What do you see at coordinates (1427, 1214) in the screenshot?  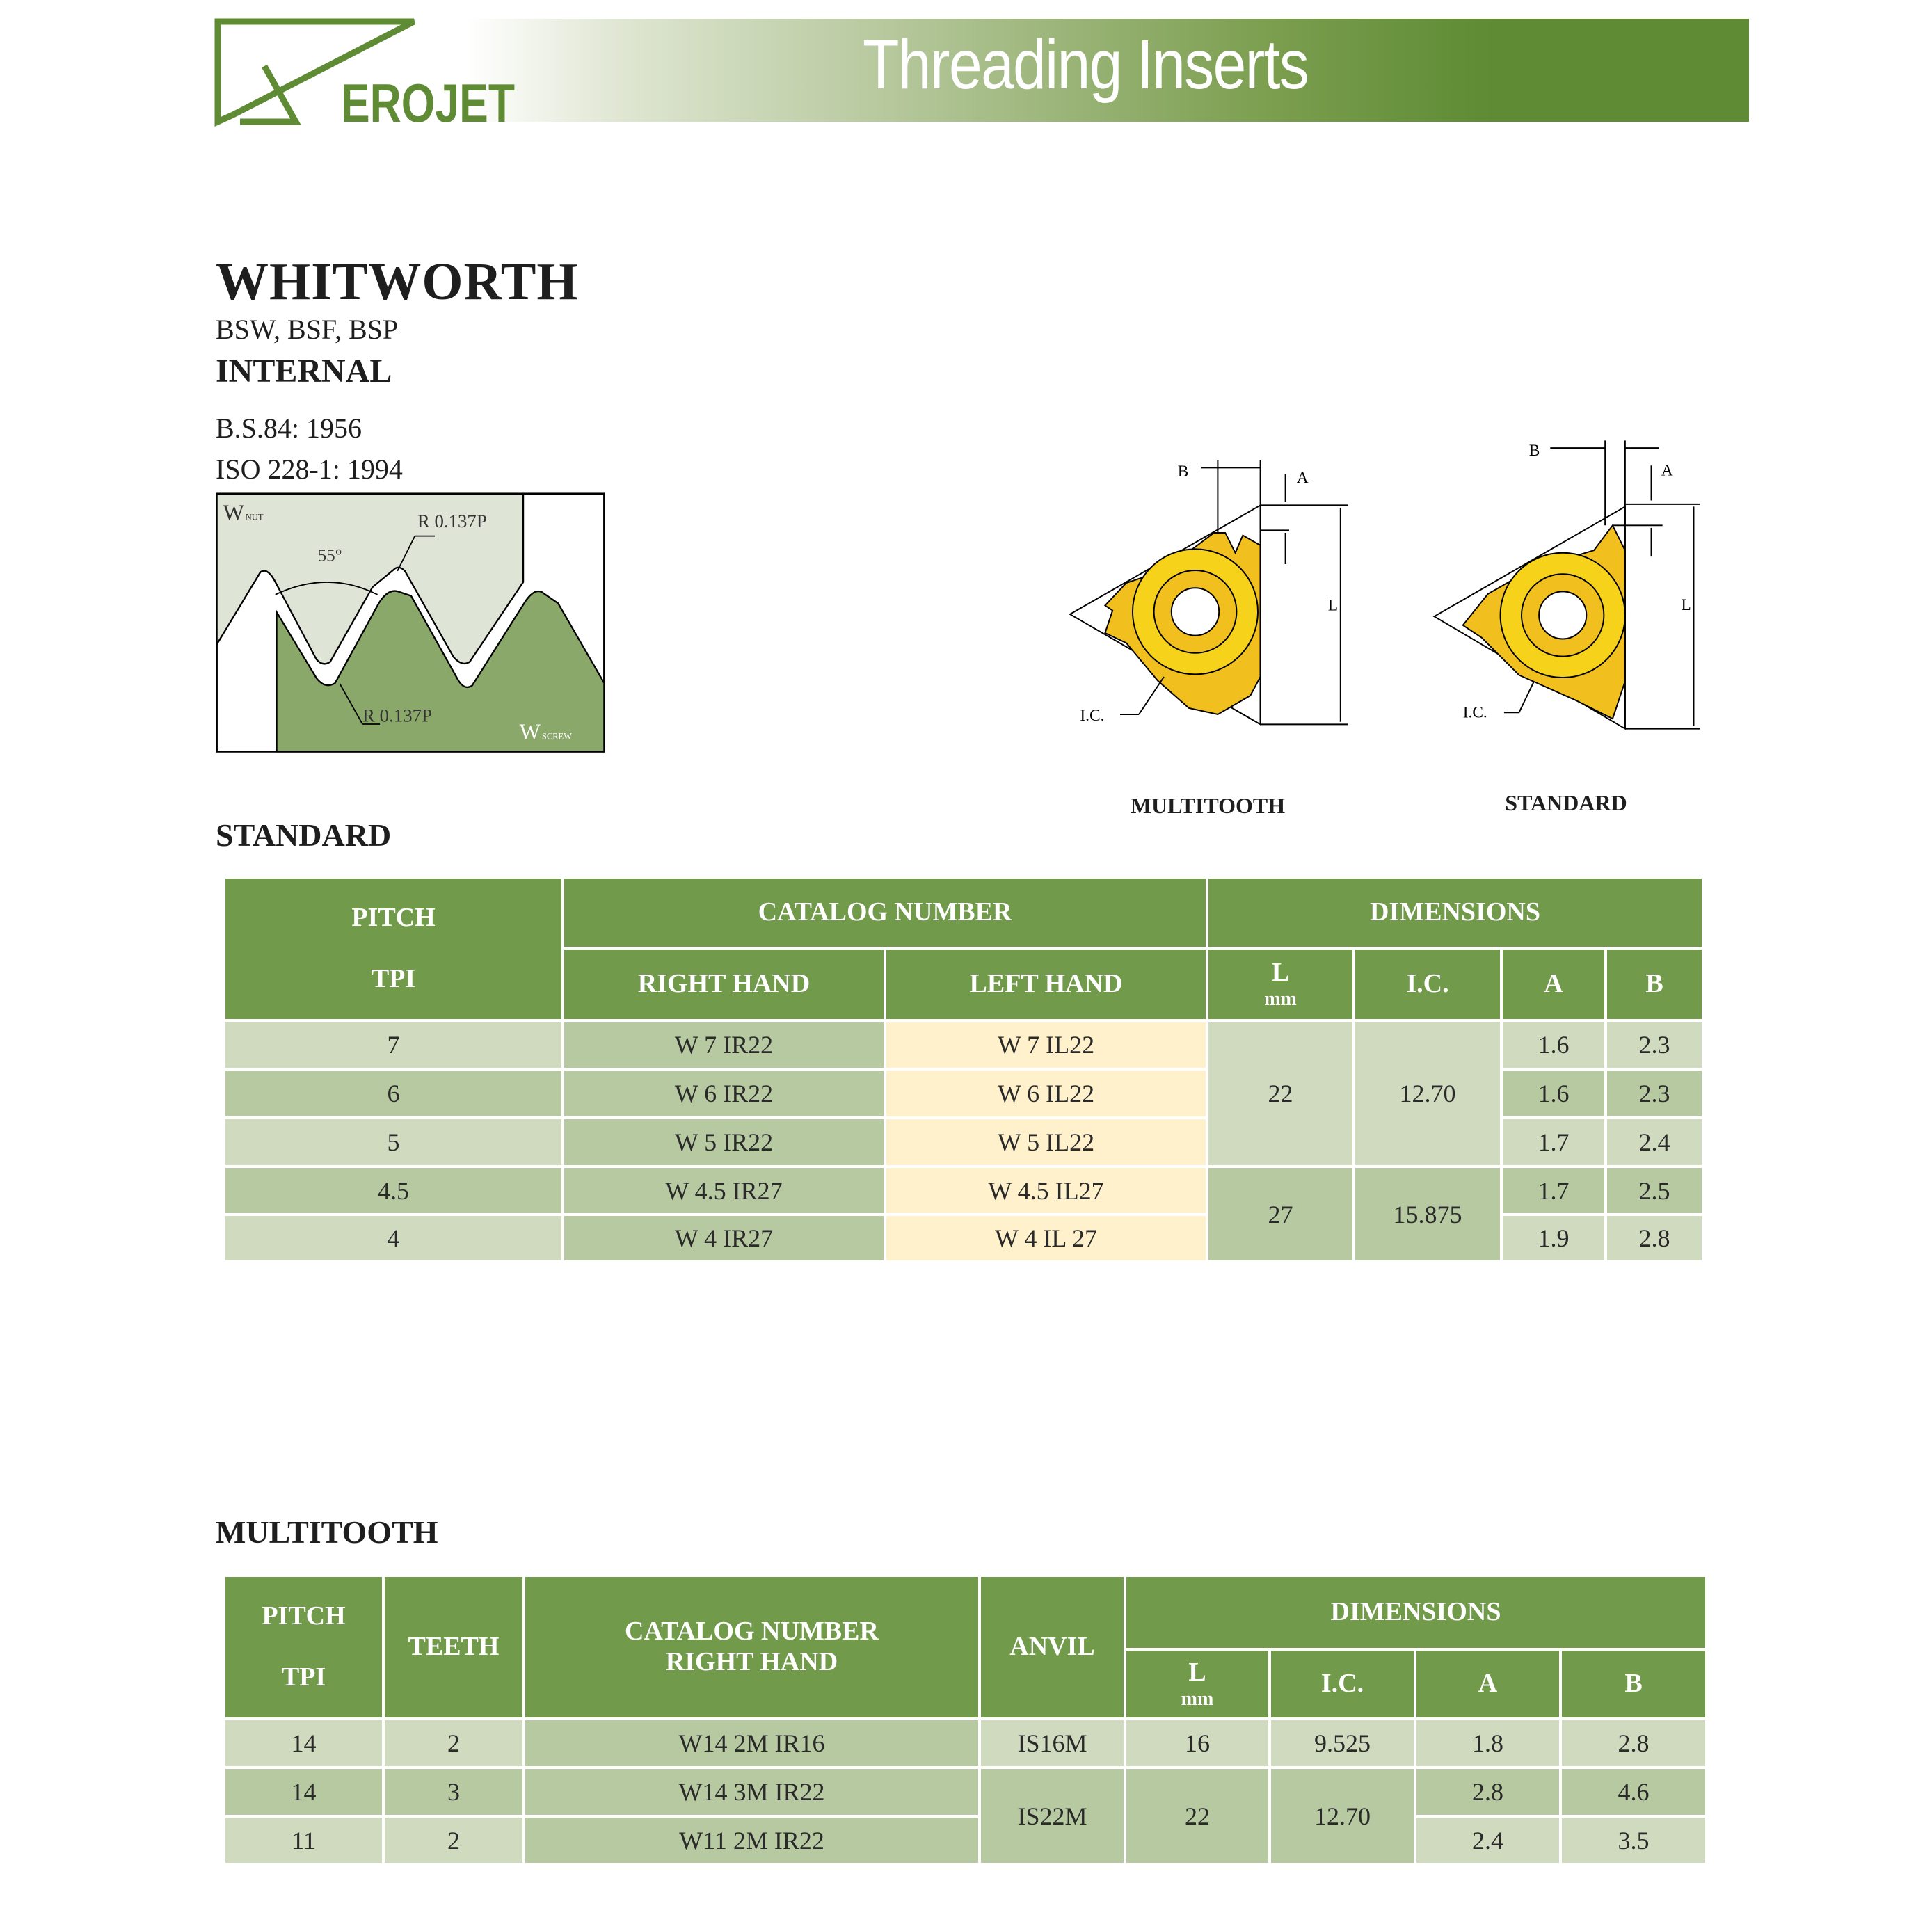 I see `cell-ic: 15.875` at bounding box center [1427, 1214].